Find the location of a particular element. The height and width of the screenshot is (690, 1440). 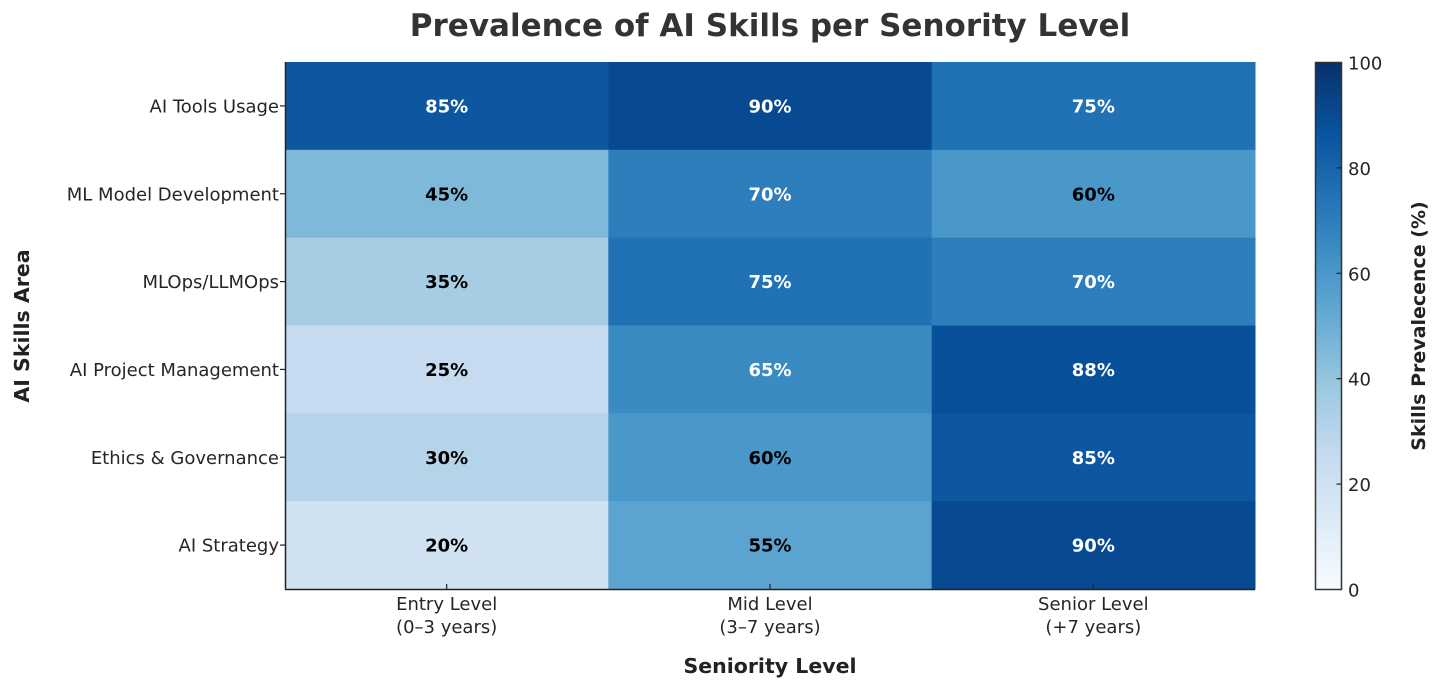

colorbar-tick-label: 80 is located at coordinates (1359, 169).